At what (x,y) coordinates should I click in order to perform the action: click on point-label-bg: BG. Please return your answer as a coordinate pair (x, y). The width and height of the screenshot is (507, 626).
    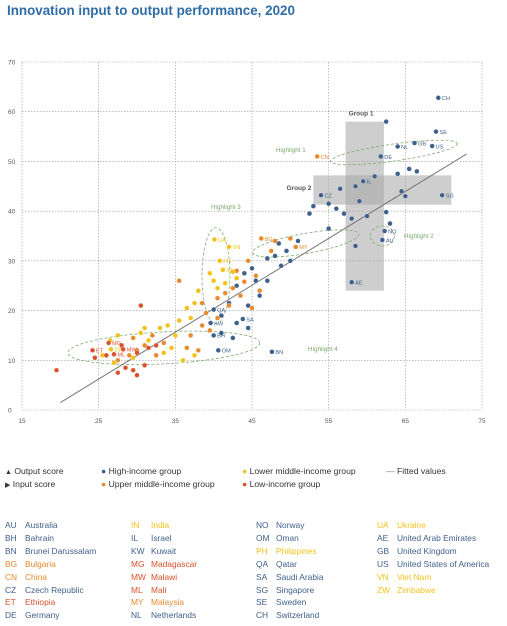
    Looking at the image, I should click on (269, 240).